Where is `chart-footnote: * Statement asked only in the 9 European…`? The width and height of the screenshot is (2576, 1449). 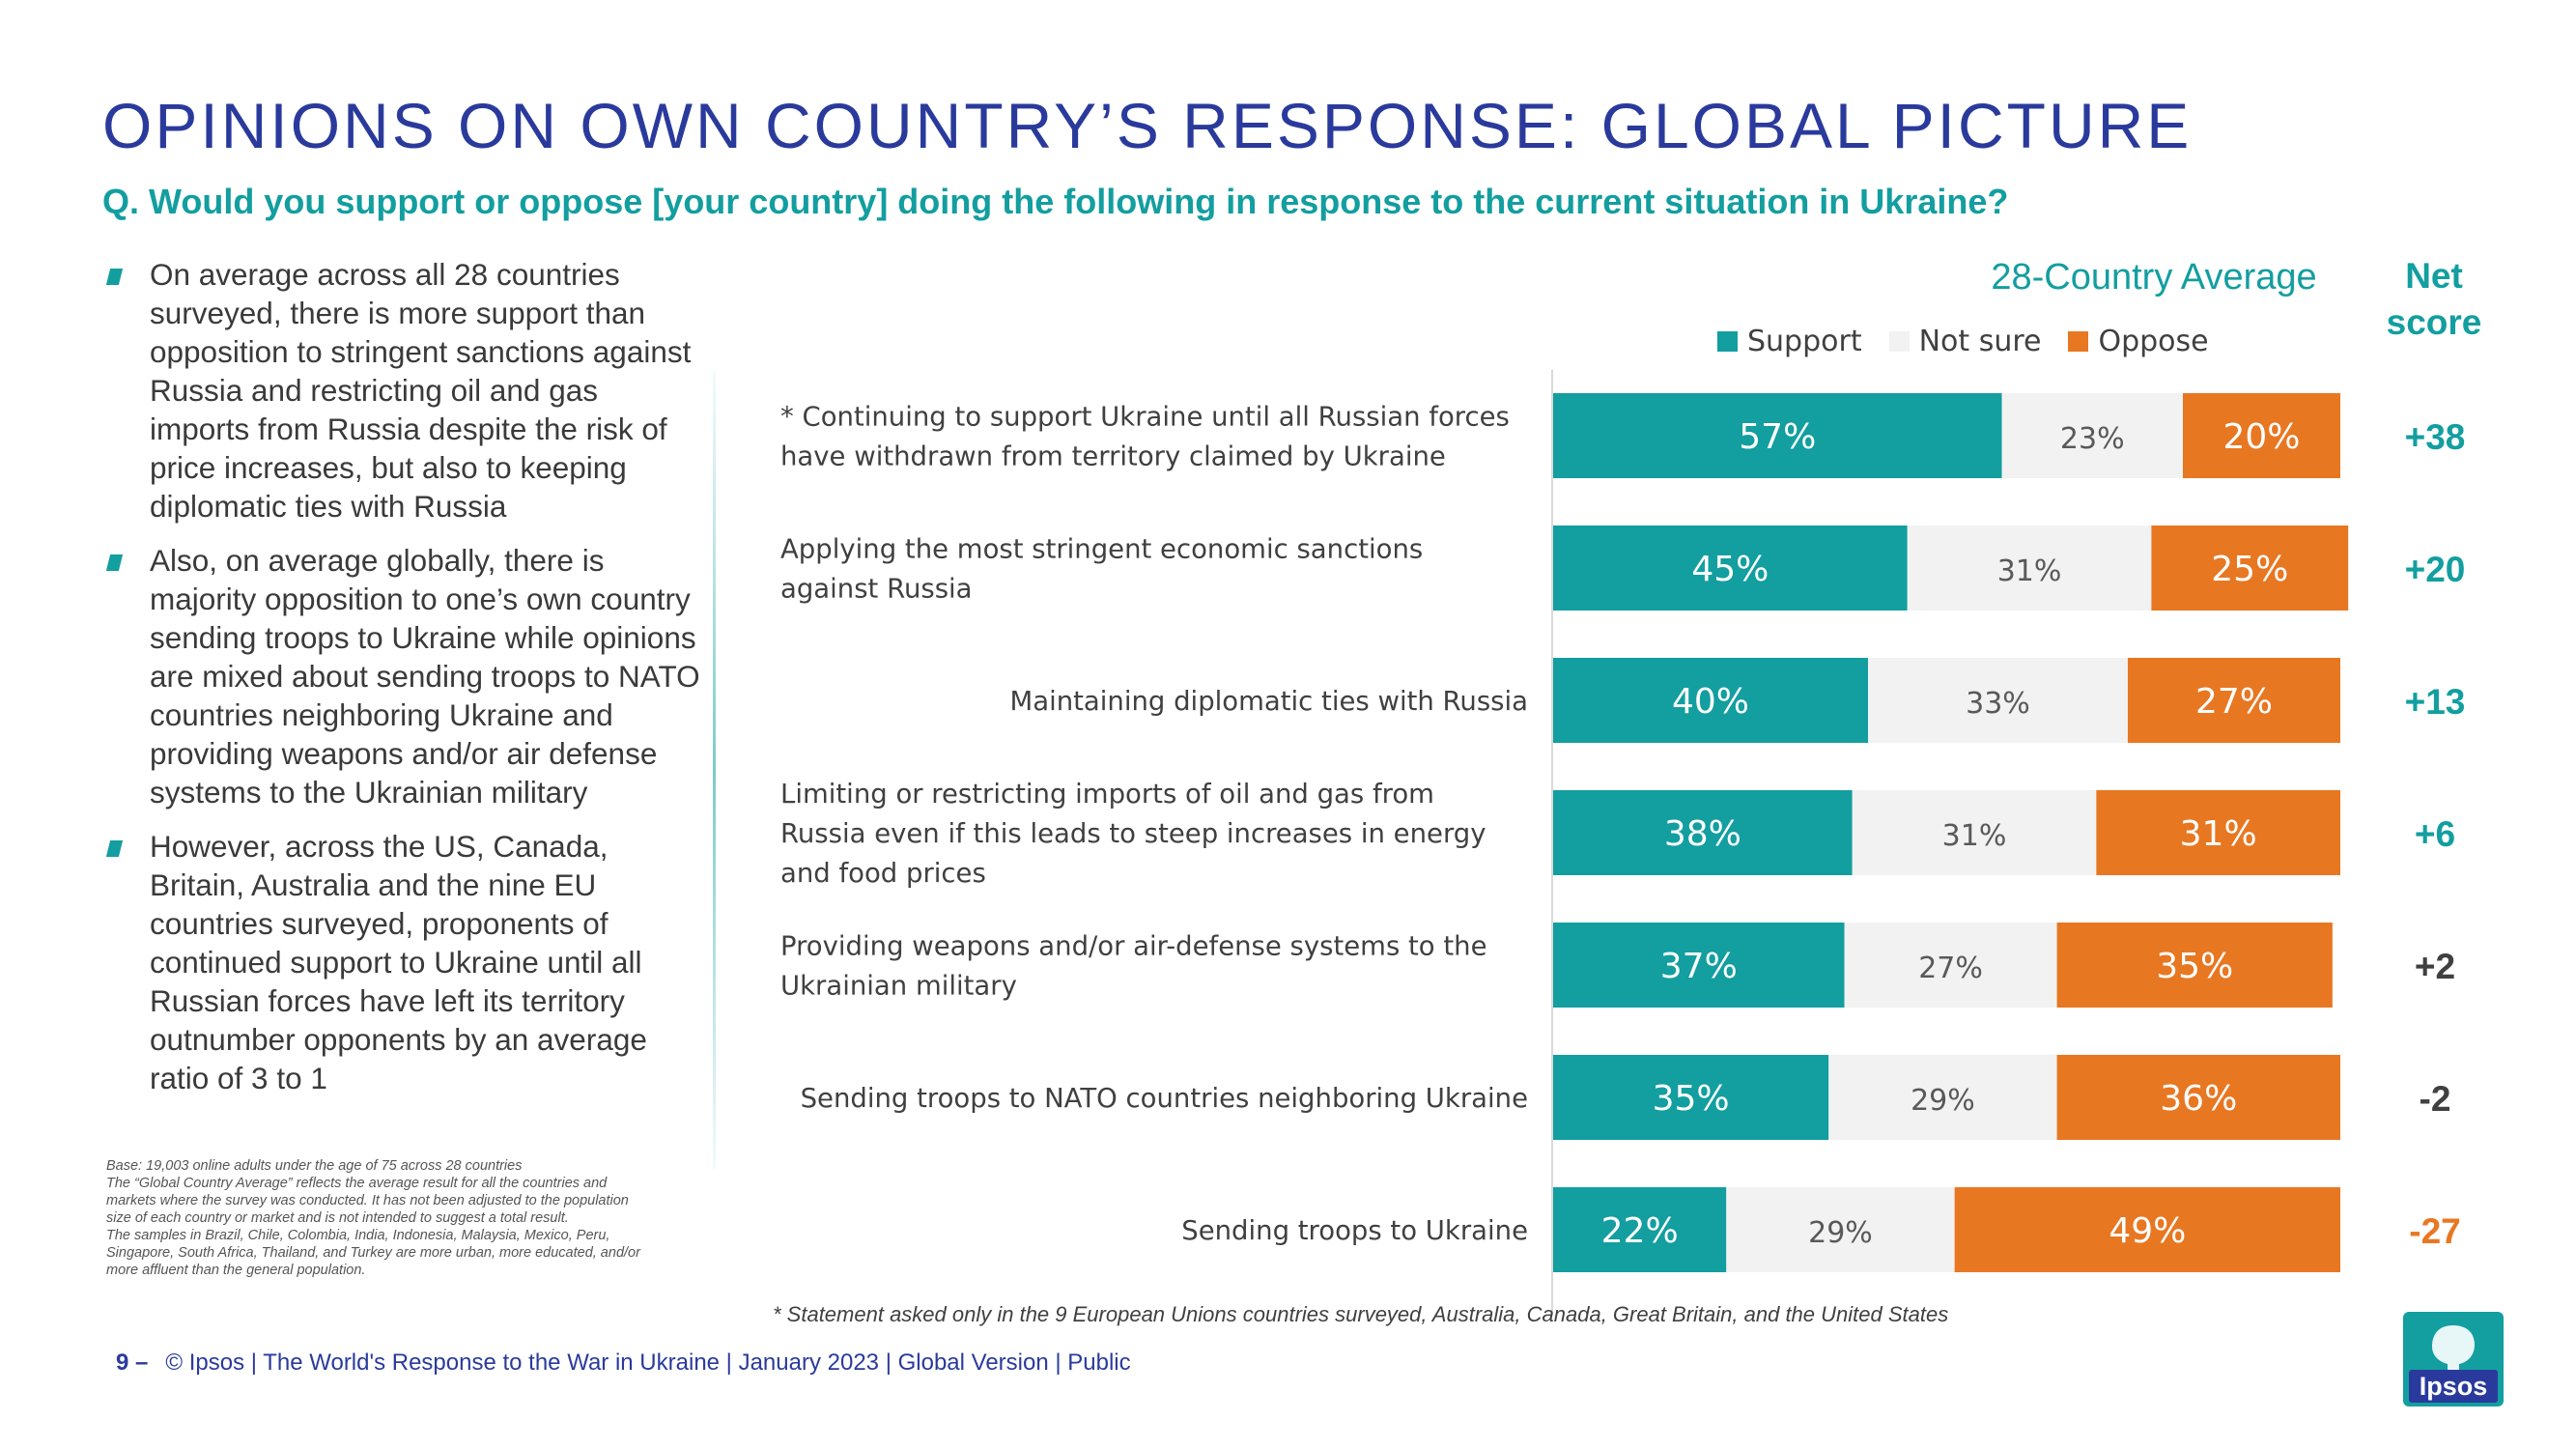
chart-footnote: * Statement asked only in the 9 European… is located at coordinates (1361, 1314).